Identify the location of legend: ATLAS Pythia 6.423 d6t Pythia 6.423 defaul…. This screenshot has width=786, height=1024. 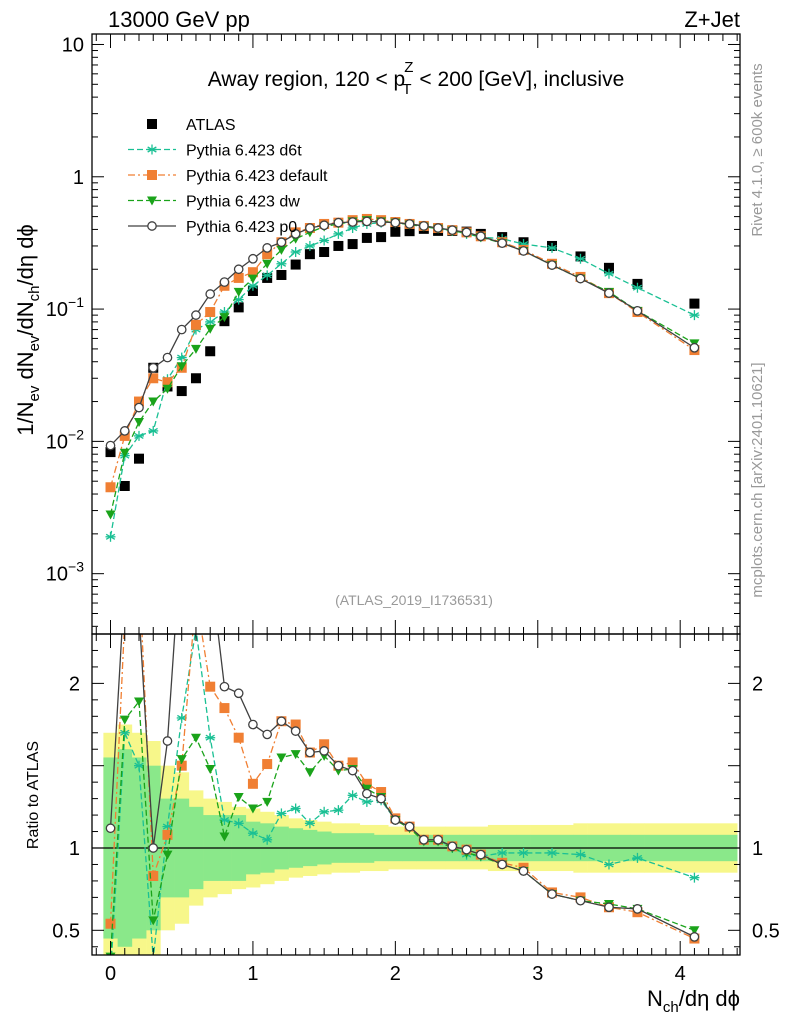
(228, 176).